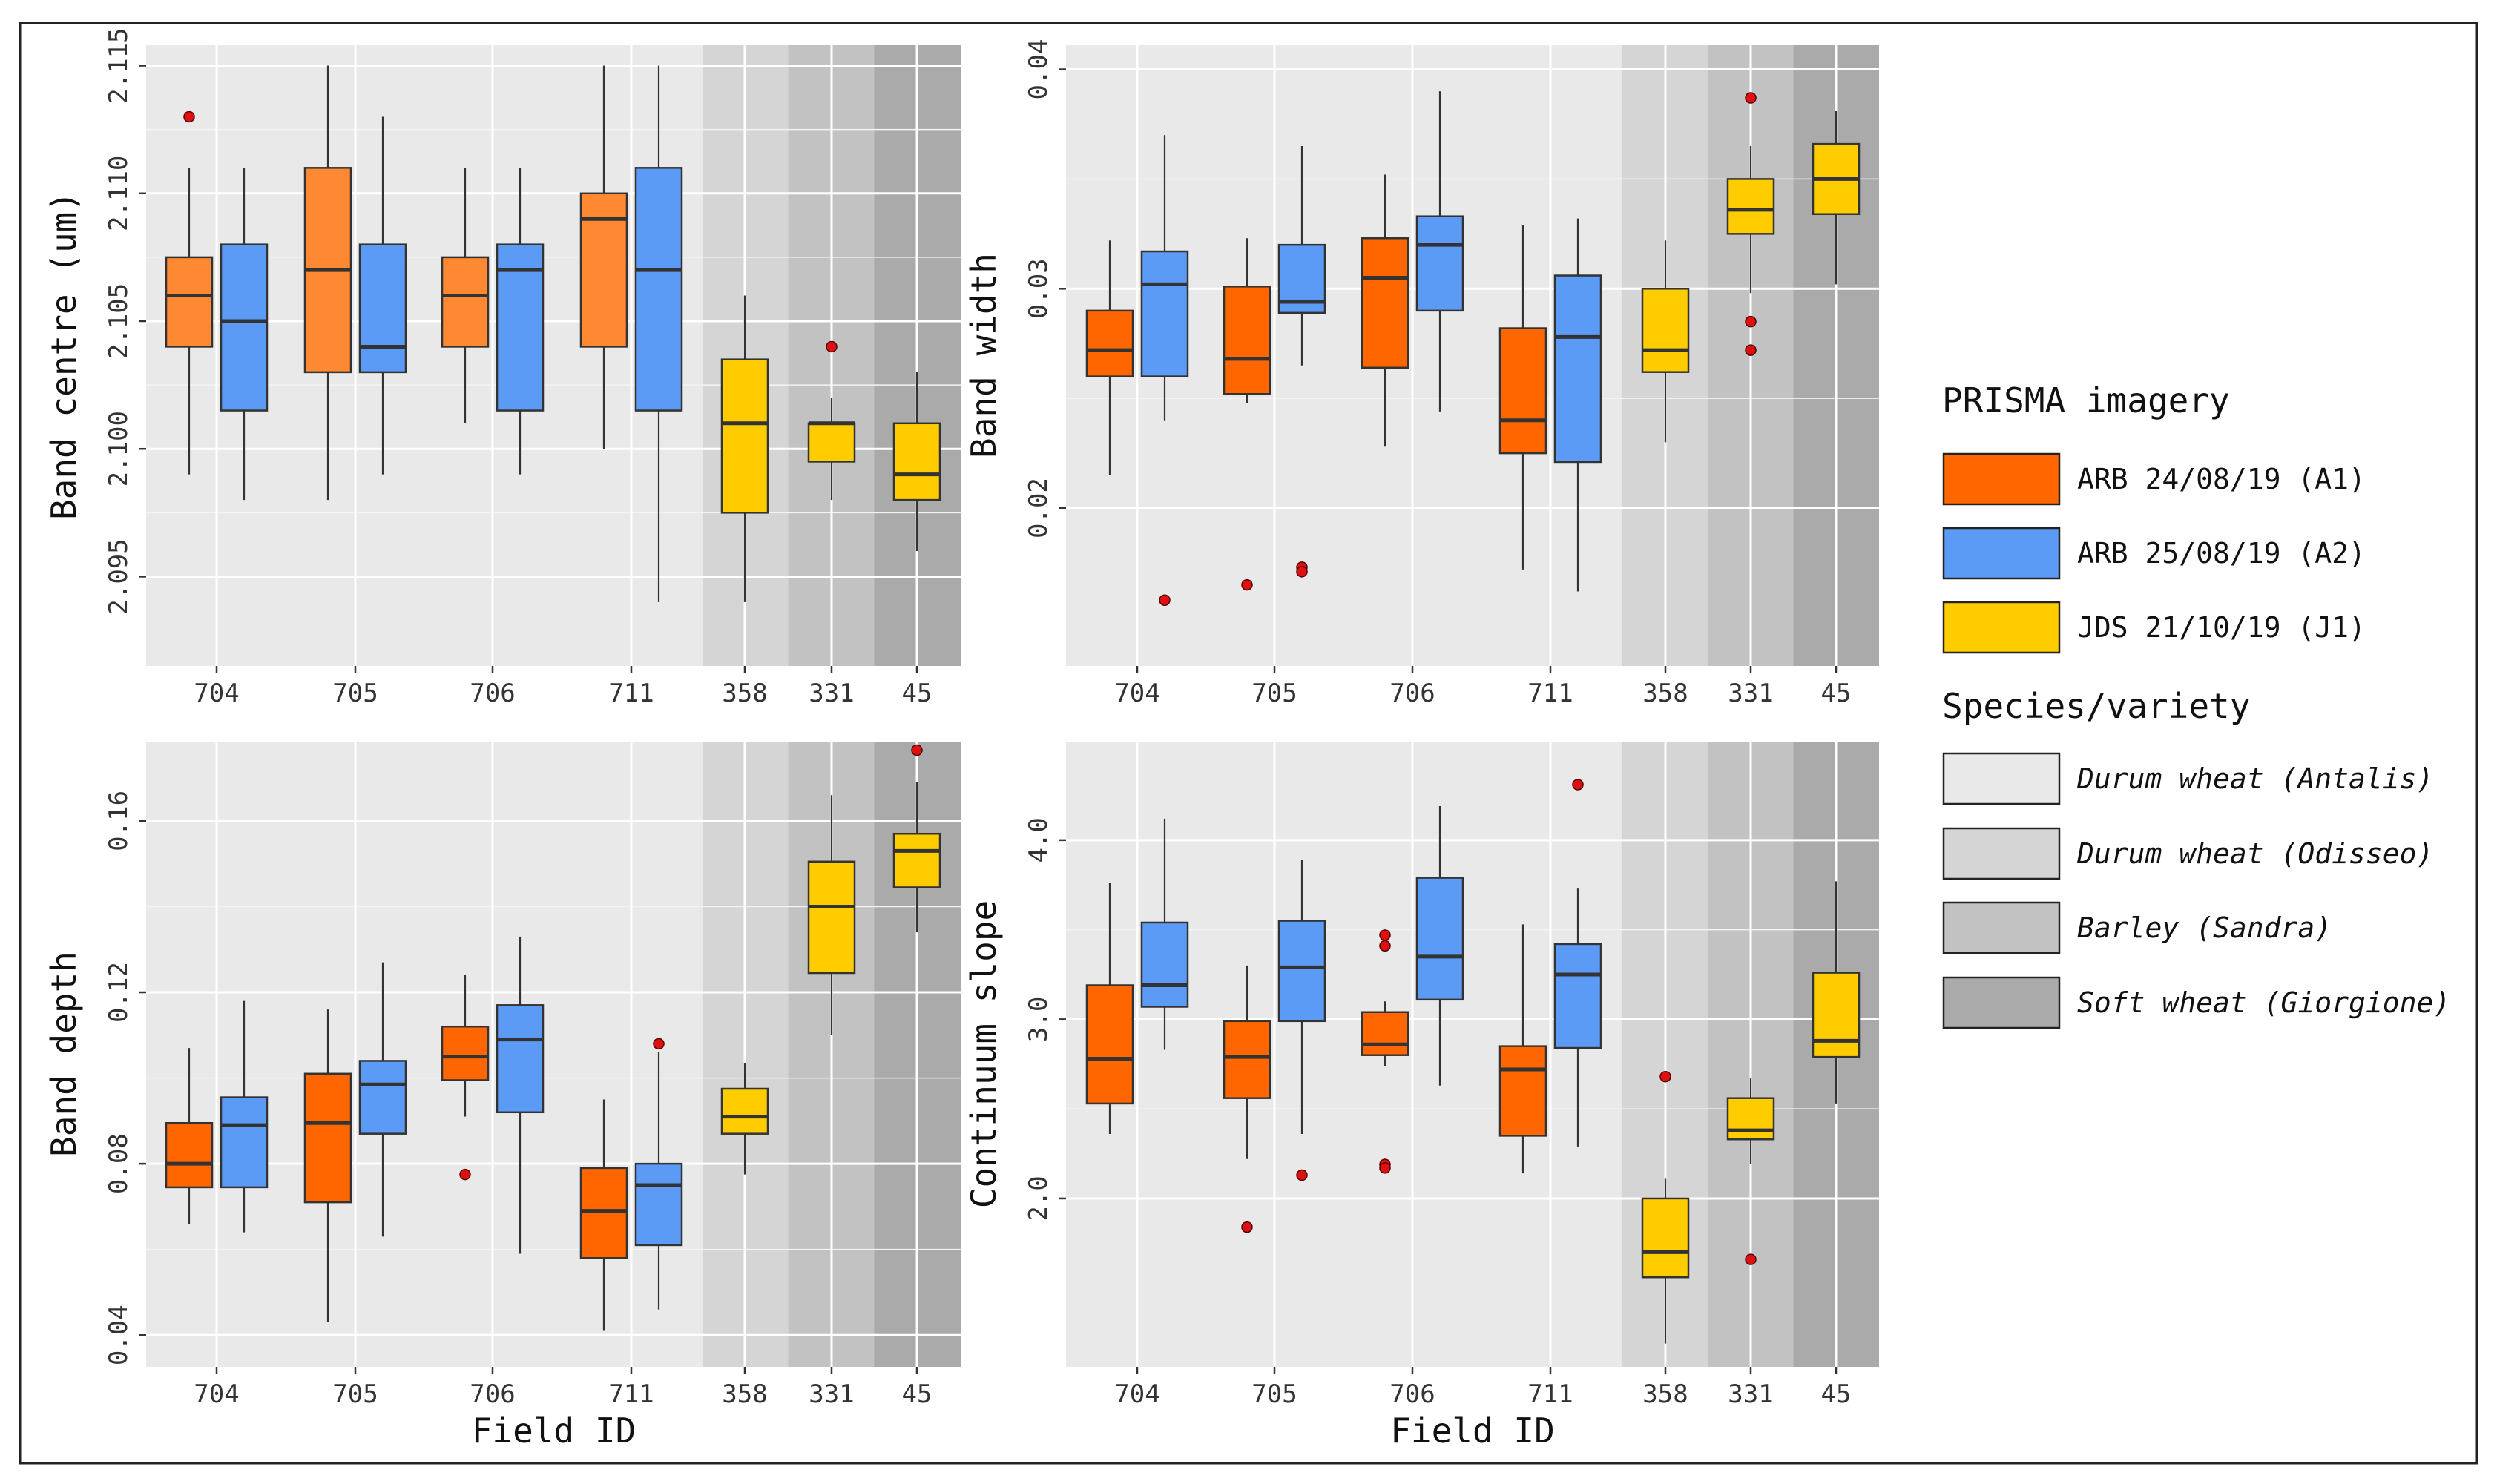  I want to click on box-358-j1, so click(1665, 1207).